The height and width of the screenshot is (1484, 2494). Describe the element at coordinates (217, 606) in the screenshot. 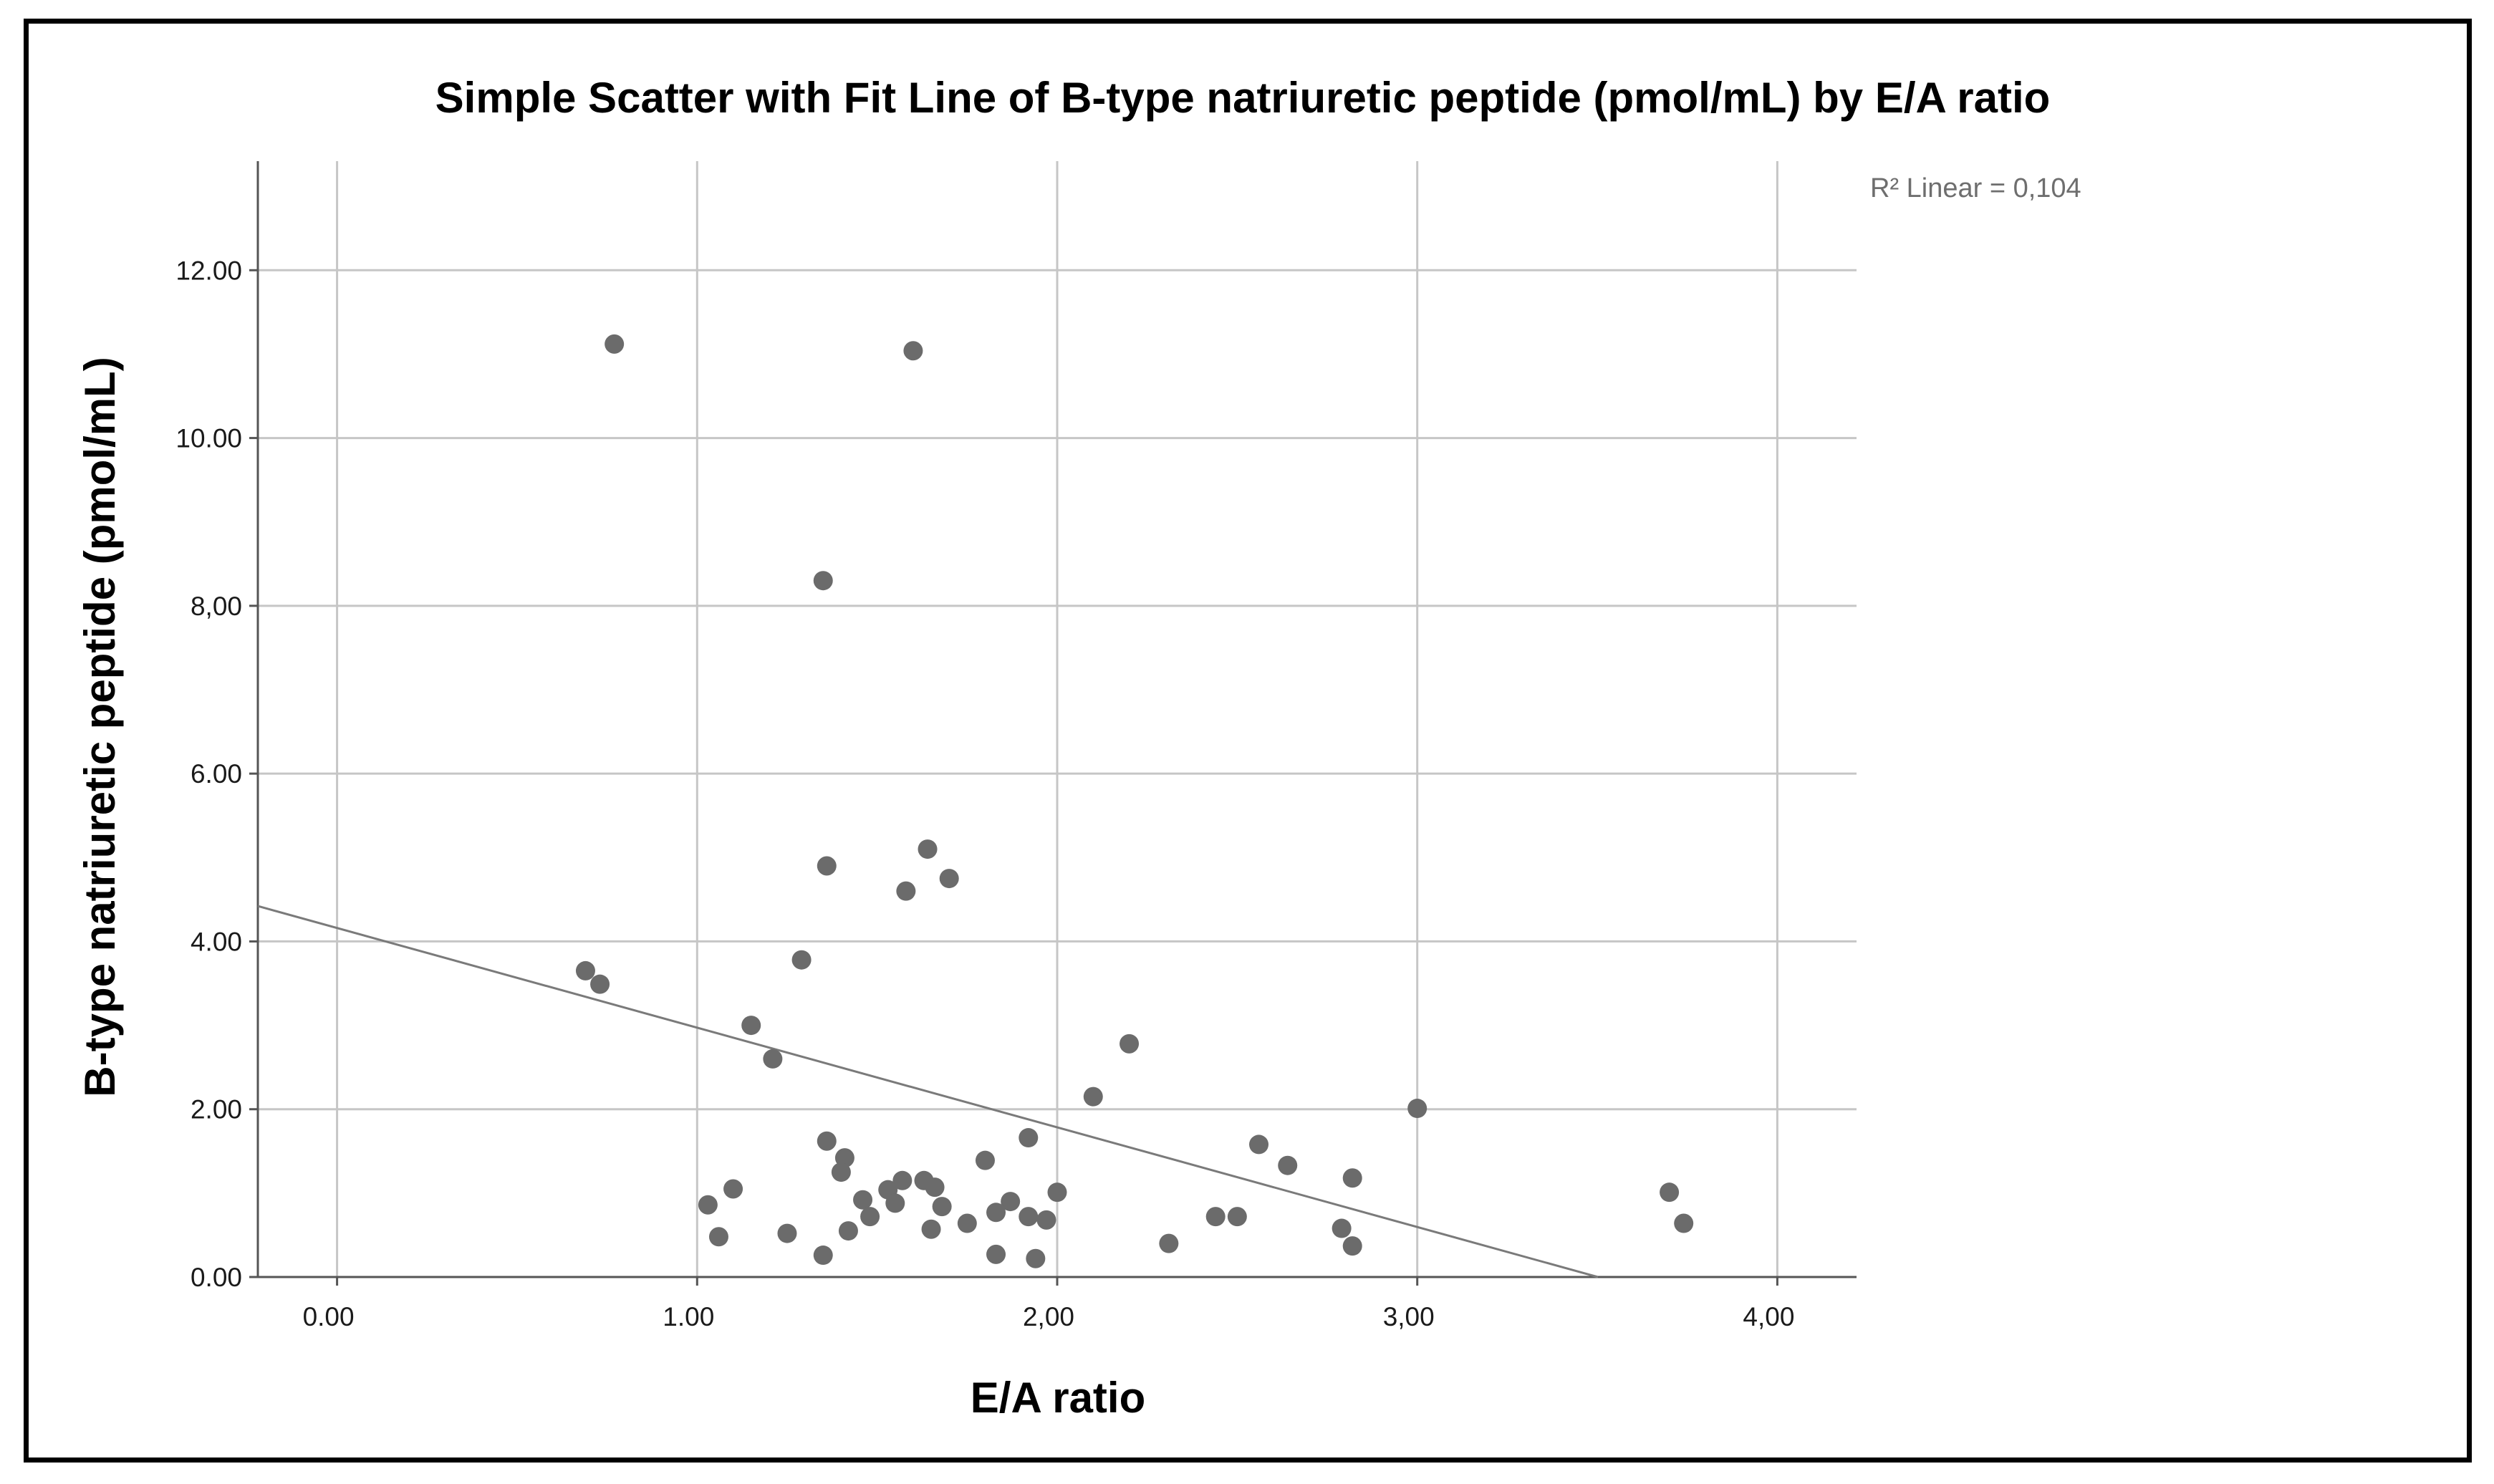

I see `y-tick-label: 8,00` at that location.